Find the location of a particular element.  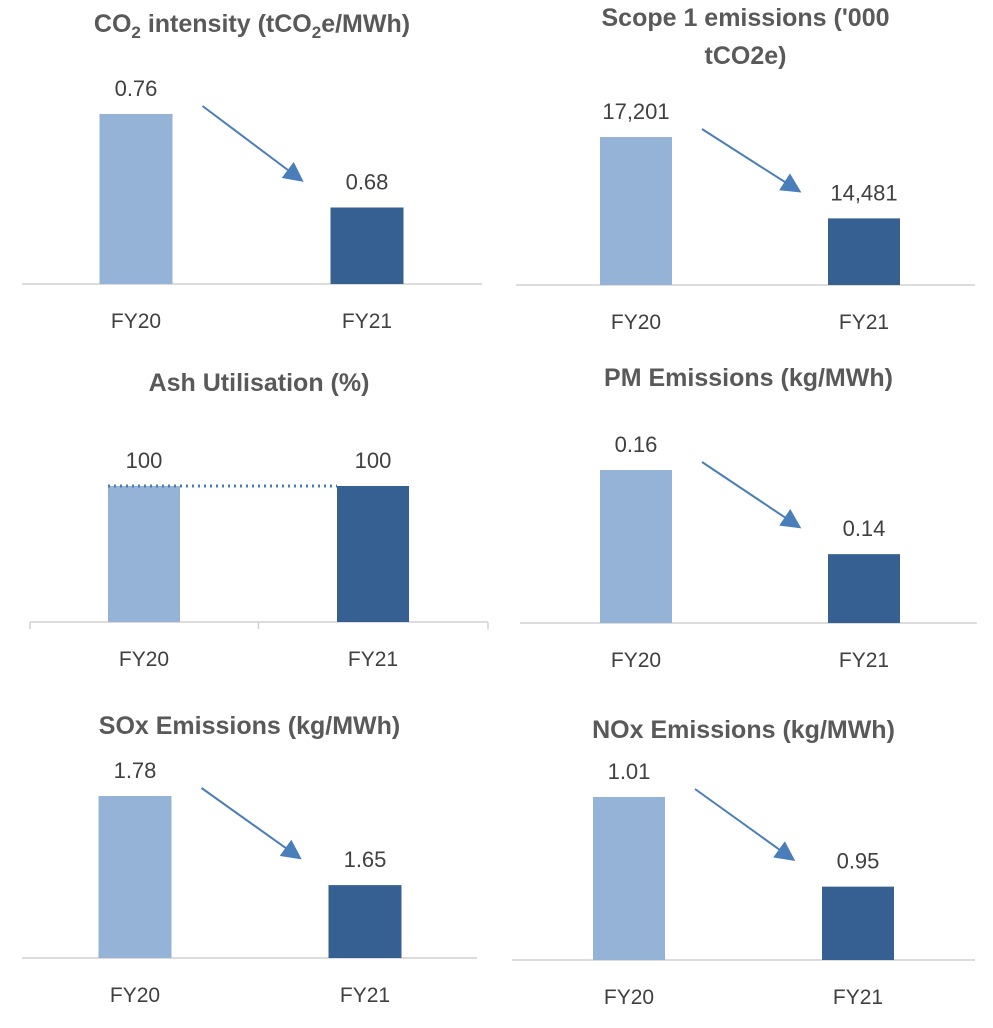

chart-title: CO2 intensity (tCO2e/MWh) is located at coordinates (252, 26).